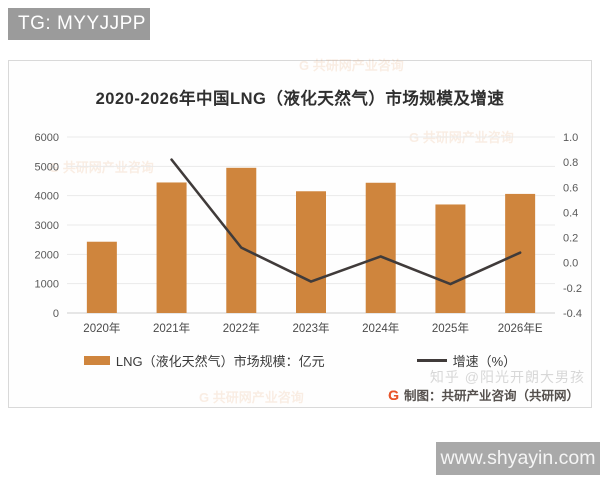 This screenshot has width=600, height=480. Describe the element at coordinates (47, 138) in the screenshot. I see `y-left-tick-label: 6000` at that location.